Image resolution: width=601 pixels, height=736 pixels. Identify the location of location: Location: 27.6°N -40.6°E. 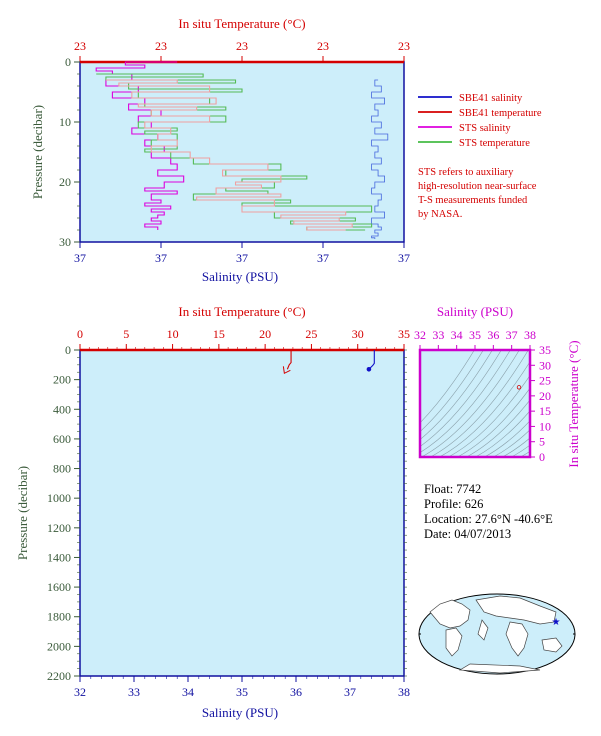
(488, 519).